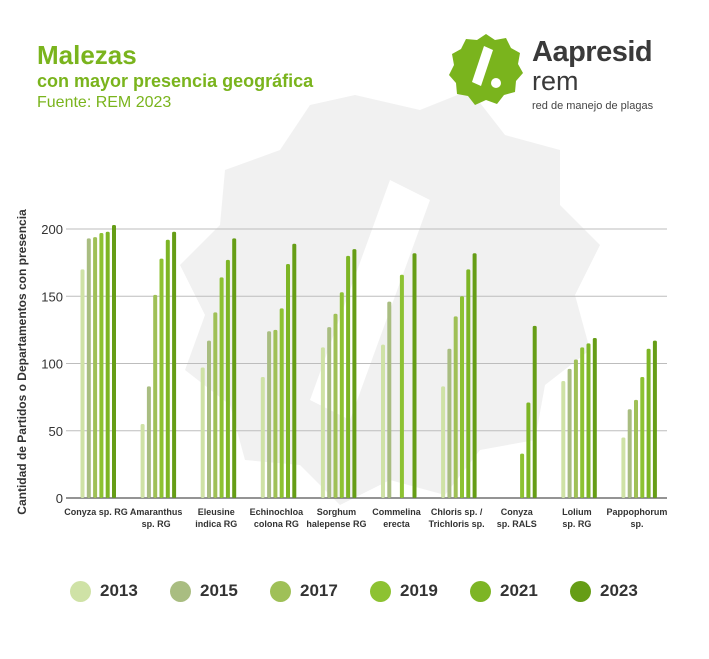 This screenshot has height=659, width=709. Describe the element at coordinates (156, 512) in the screenshot. I see `x-tick-label: Amaranthus` at that location.